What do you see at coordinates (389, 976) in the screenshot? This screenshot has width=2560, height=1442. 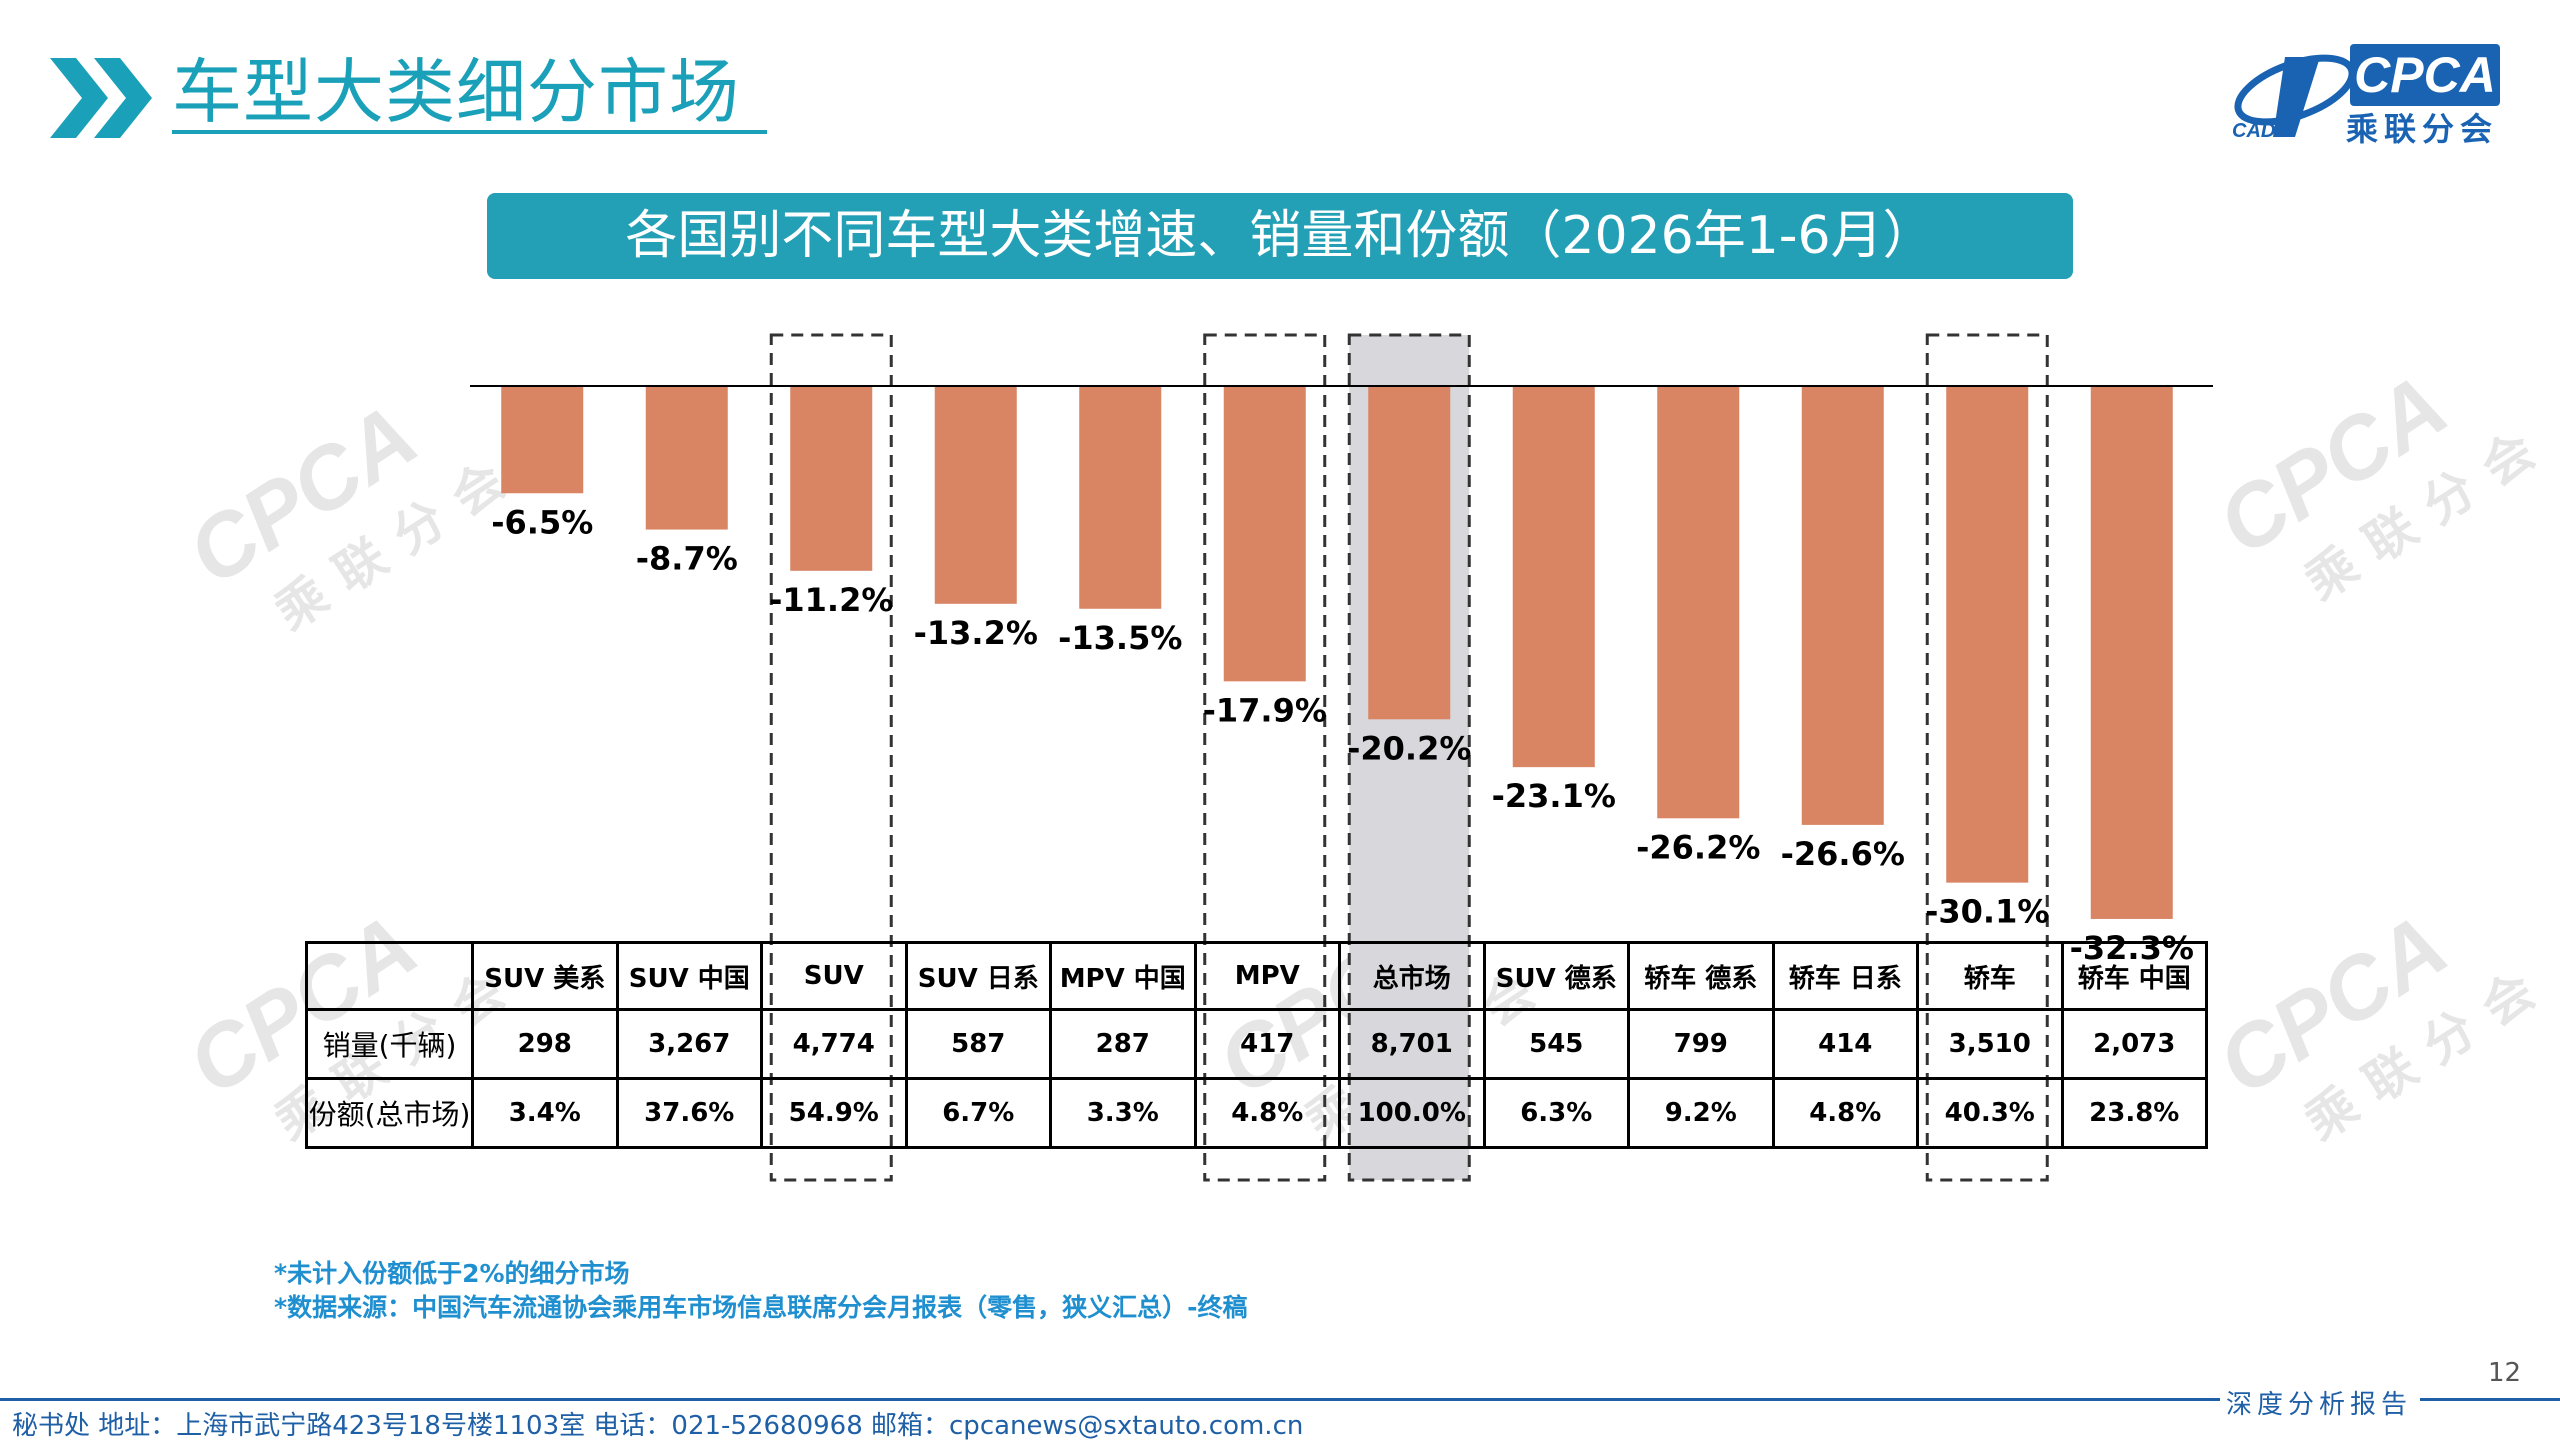 I see `table-corner-cell` at bounding box center [389, 976].